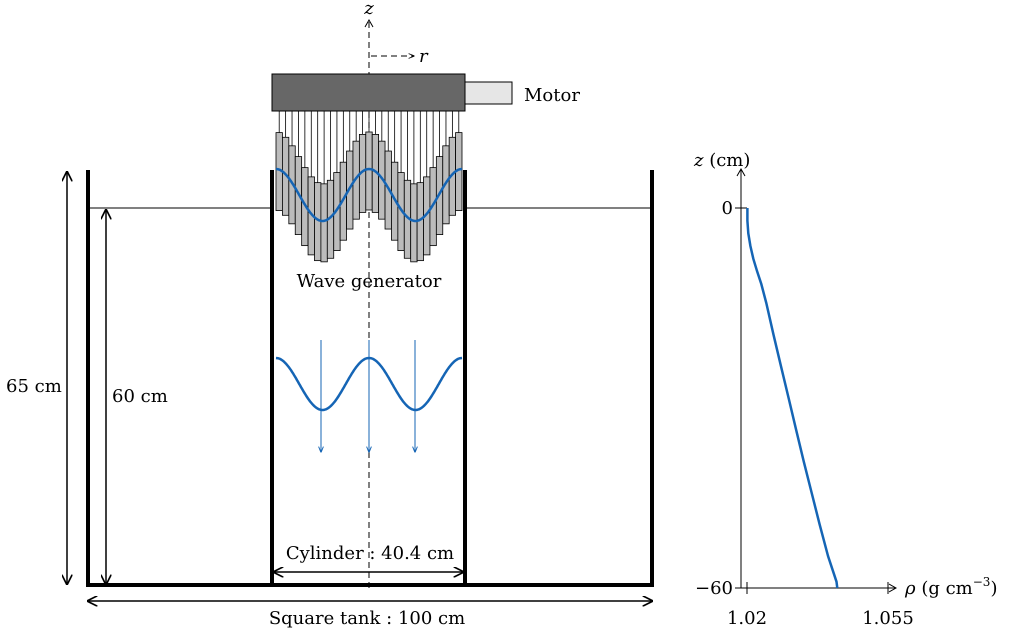  Describe the element at coordinates (369, 281) in the screenshot. I see `wave-generator-label: Wave generator` at that location.